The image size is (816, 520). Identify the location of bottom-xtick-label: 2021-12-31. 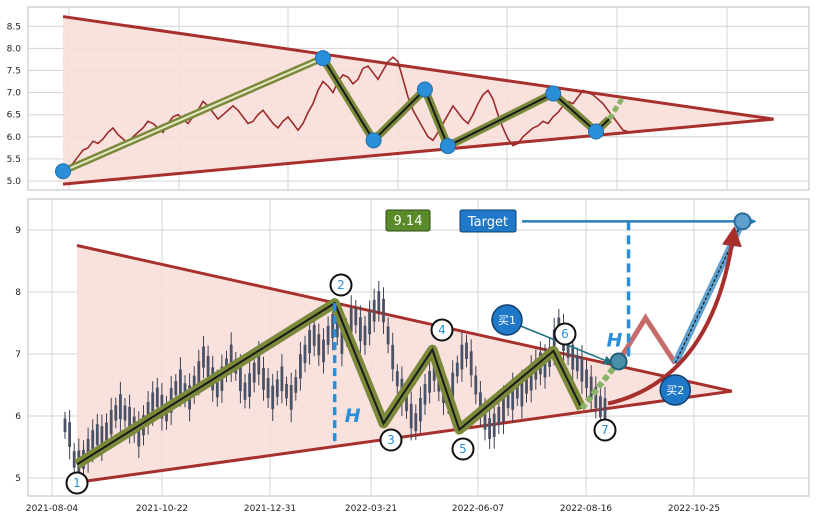
(270, 509).